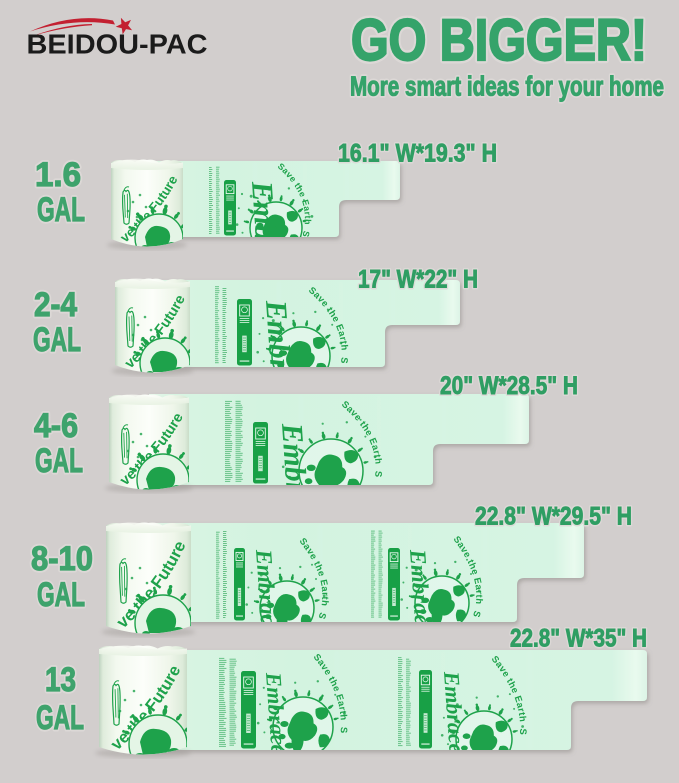  What do you see at coordinates (418, 280) in the screenshot?
I see `svg-text: 17" W*22" H` at bounding box center [418, 280].